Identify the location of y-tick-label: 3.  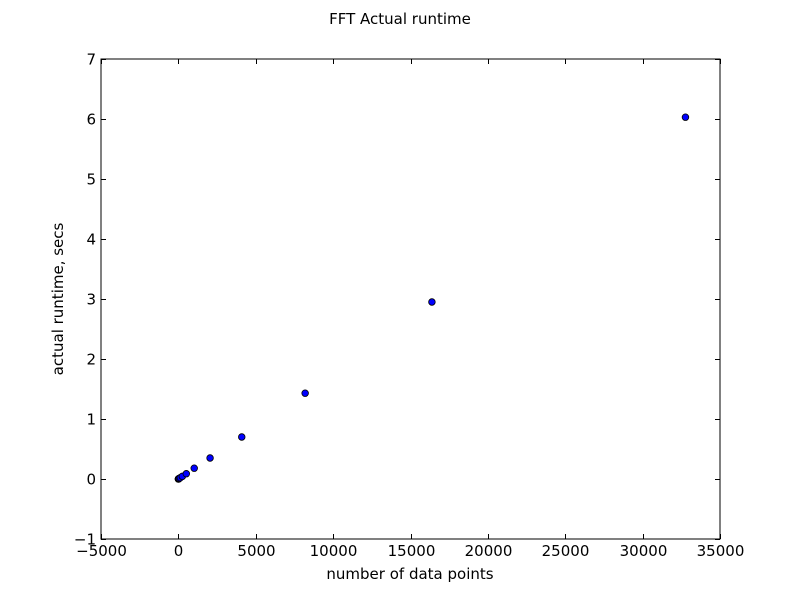
(91, 300).